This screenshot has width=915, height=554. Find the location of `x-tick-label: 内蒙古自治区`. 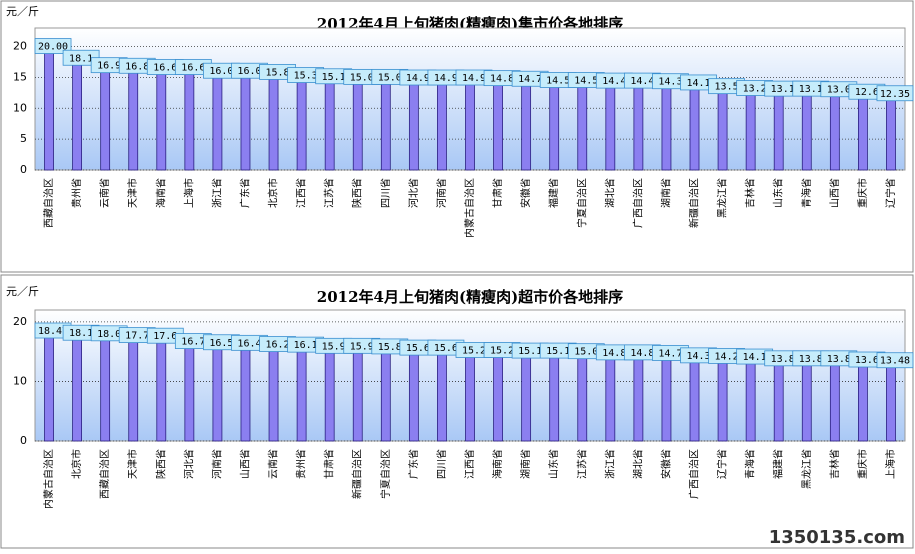

x-tick-label: 内蒙古自治区 is located at coordinates (48, 479).